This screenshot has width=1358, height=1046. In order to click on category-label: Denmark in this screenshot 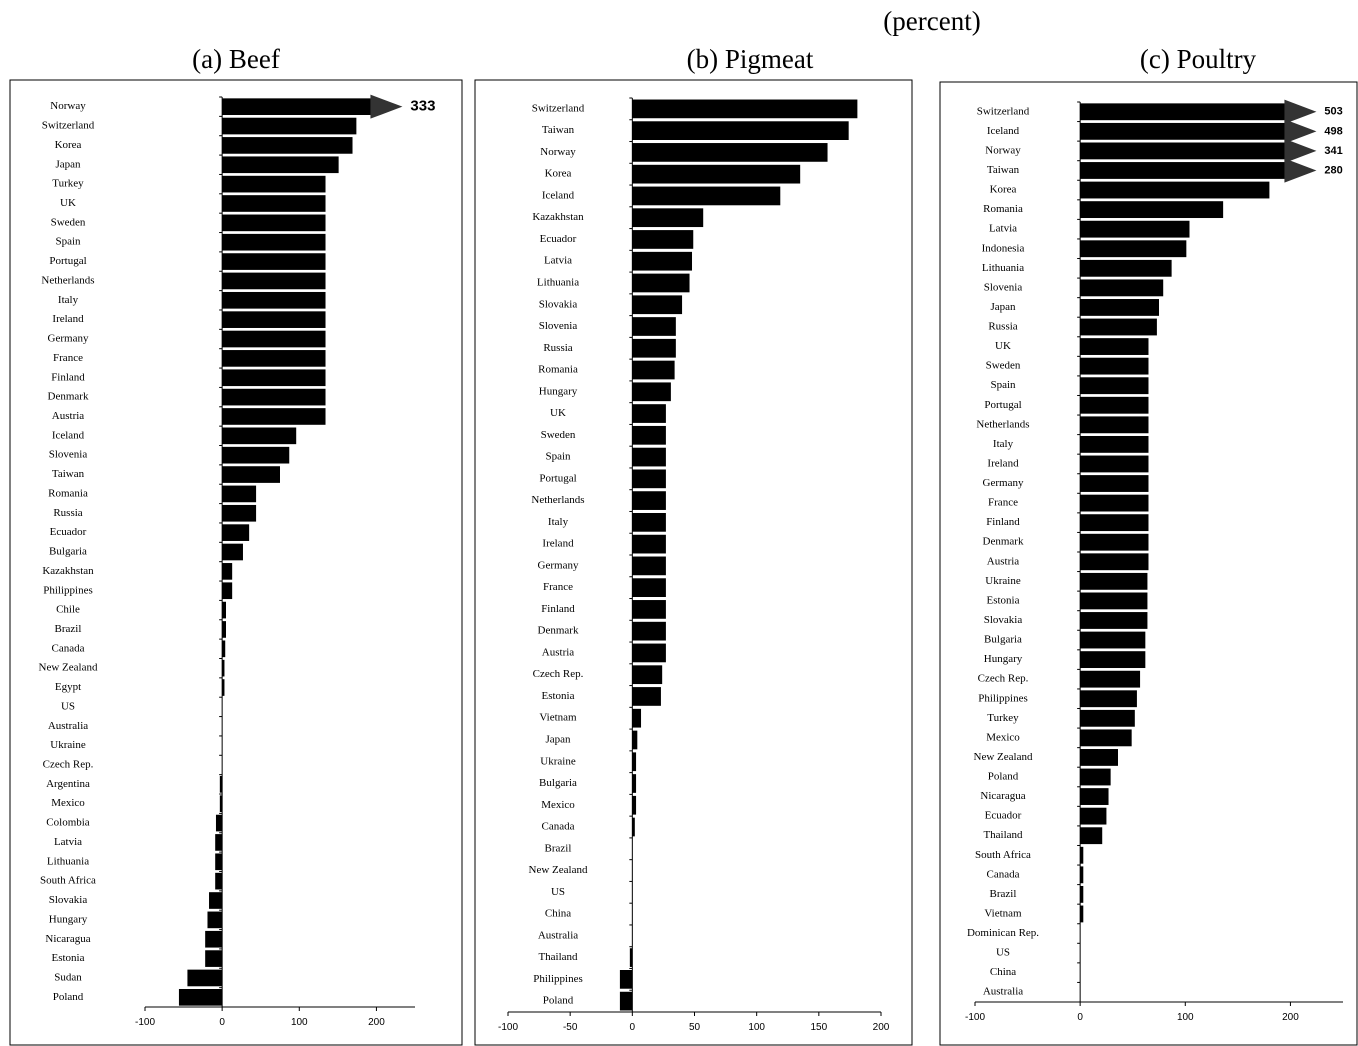, I will do `click(1003, 542)`.